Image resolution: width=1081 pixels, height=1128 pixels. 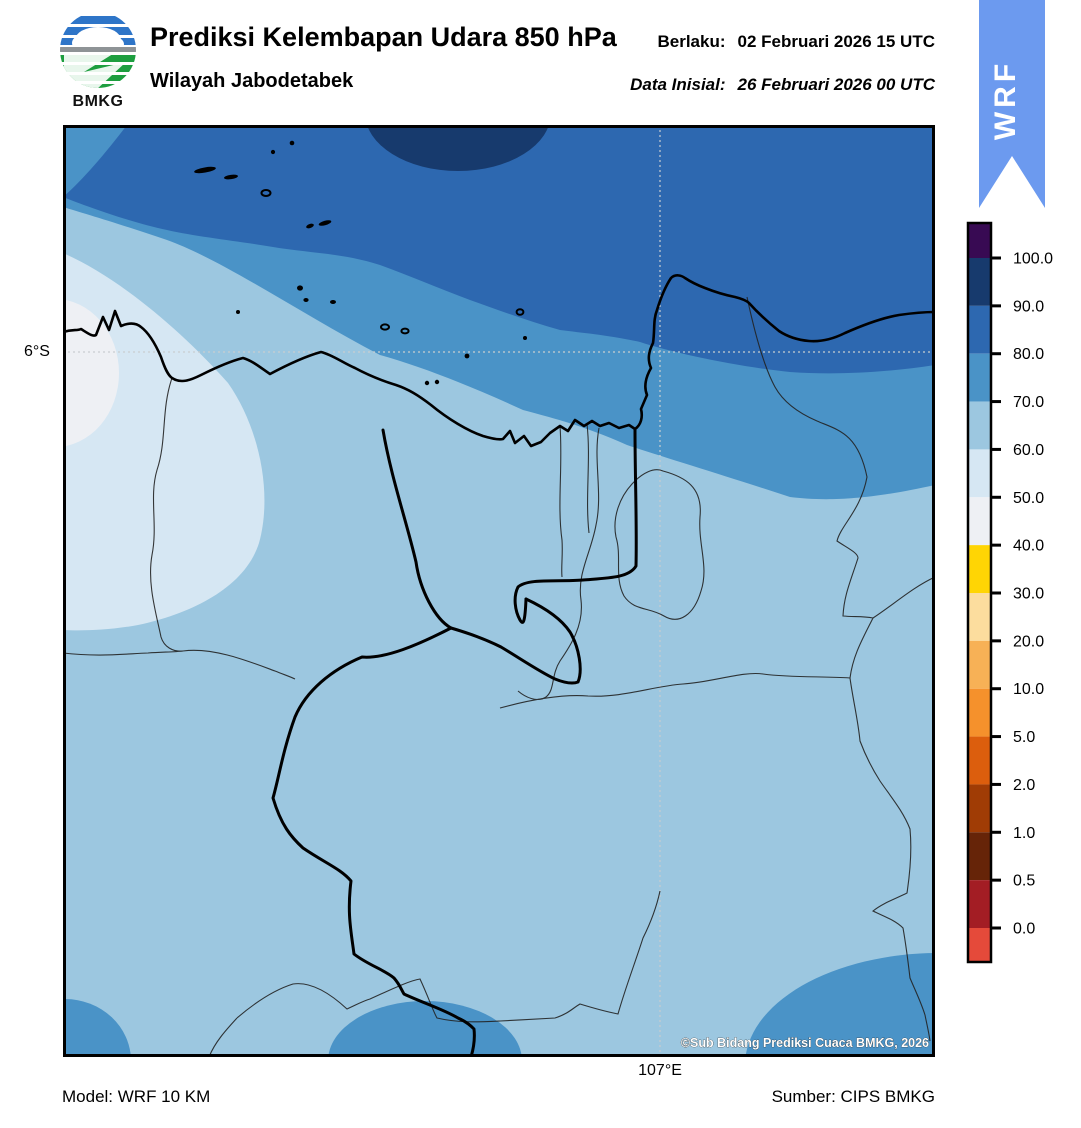 I want to click on colorbar-tick-label: 80.0, so click(x=1028, y=354).